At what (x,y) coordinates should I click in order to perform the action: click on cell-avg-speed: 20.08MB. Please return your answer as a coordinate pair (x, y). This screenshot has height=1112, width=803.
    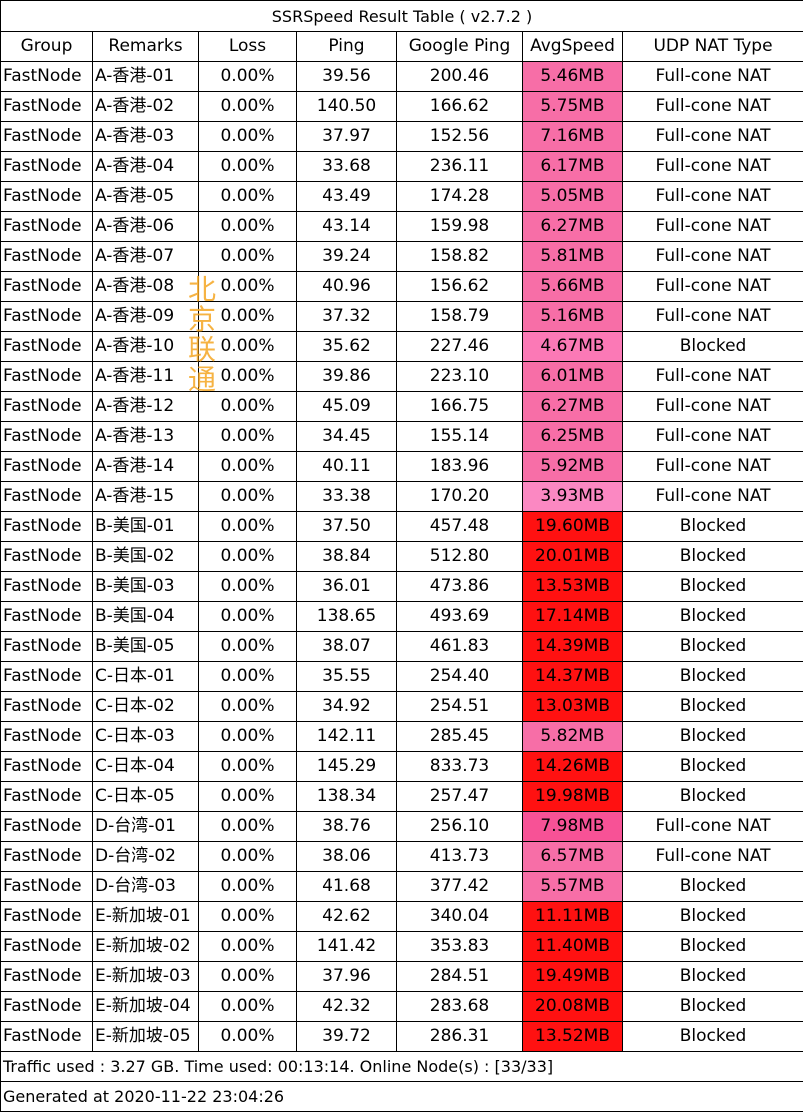
    Looking at the image, I should click on (573, 1007).